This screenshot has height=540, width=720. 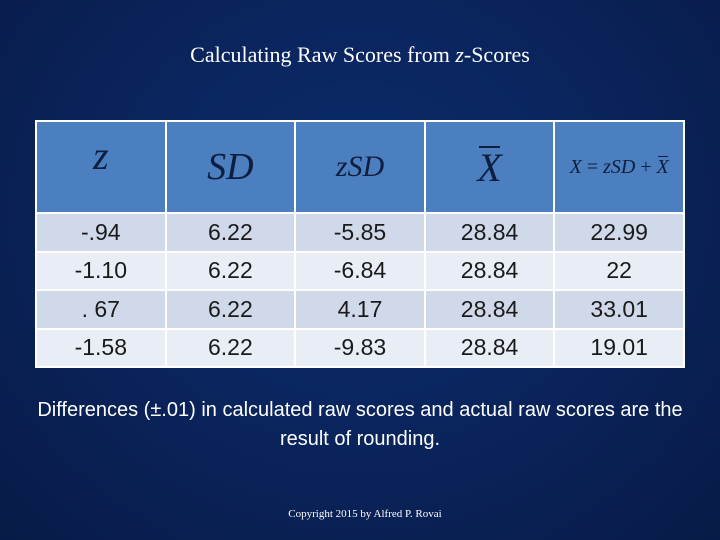 I want to click on cell-z: . 67, so click(x=101, y=309).